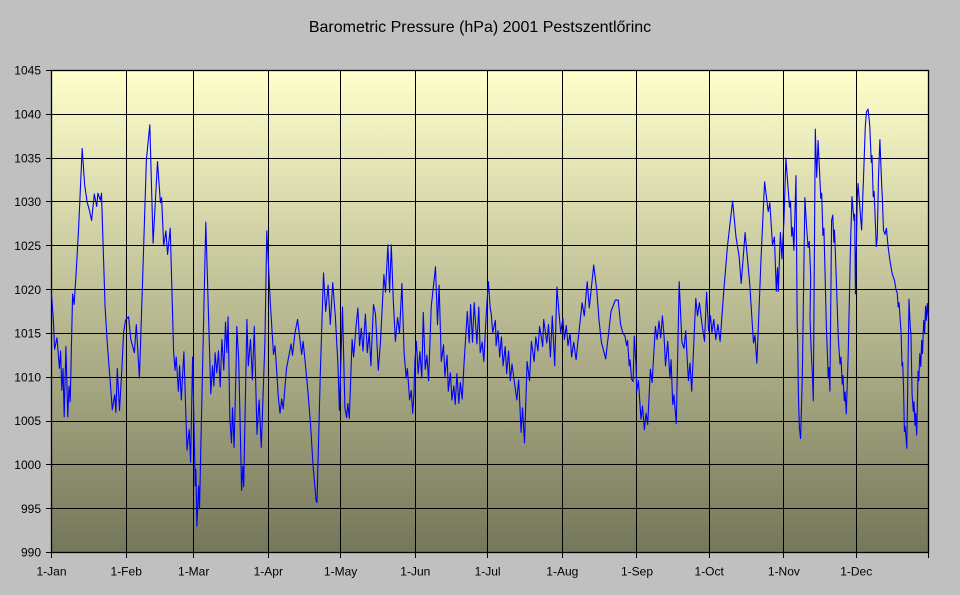 The width and height of the screenshot is (960, 595). Describe the element at coordinates (27, 465) in the screenshot. I see `svg-text: 1000` at that location.